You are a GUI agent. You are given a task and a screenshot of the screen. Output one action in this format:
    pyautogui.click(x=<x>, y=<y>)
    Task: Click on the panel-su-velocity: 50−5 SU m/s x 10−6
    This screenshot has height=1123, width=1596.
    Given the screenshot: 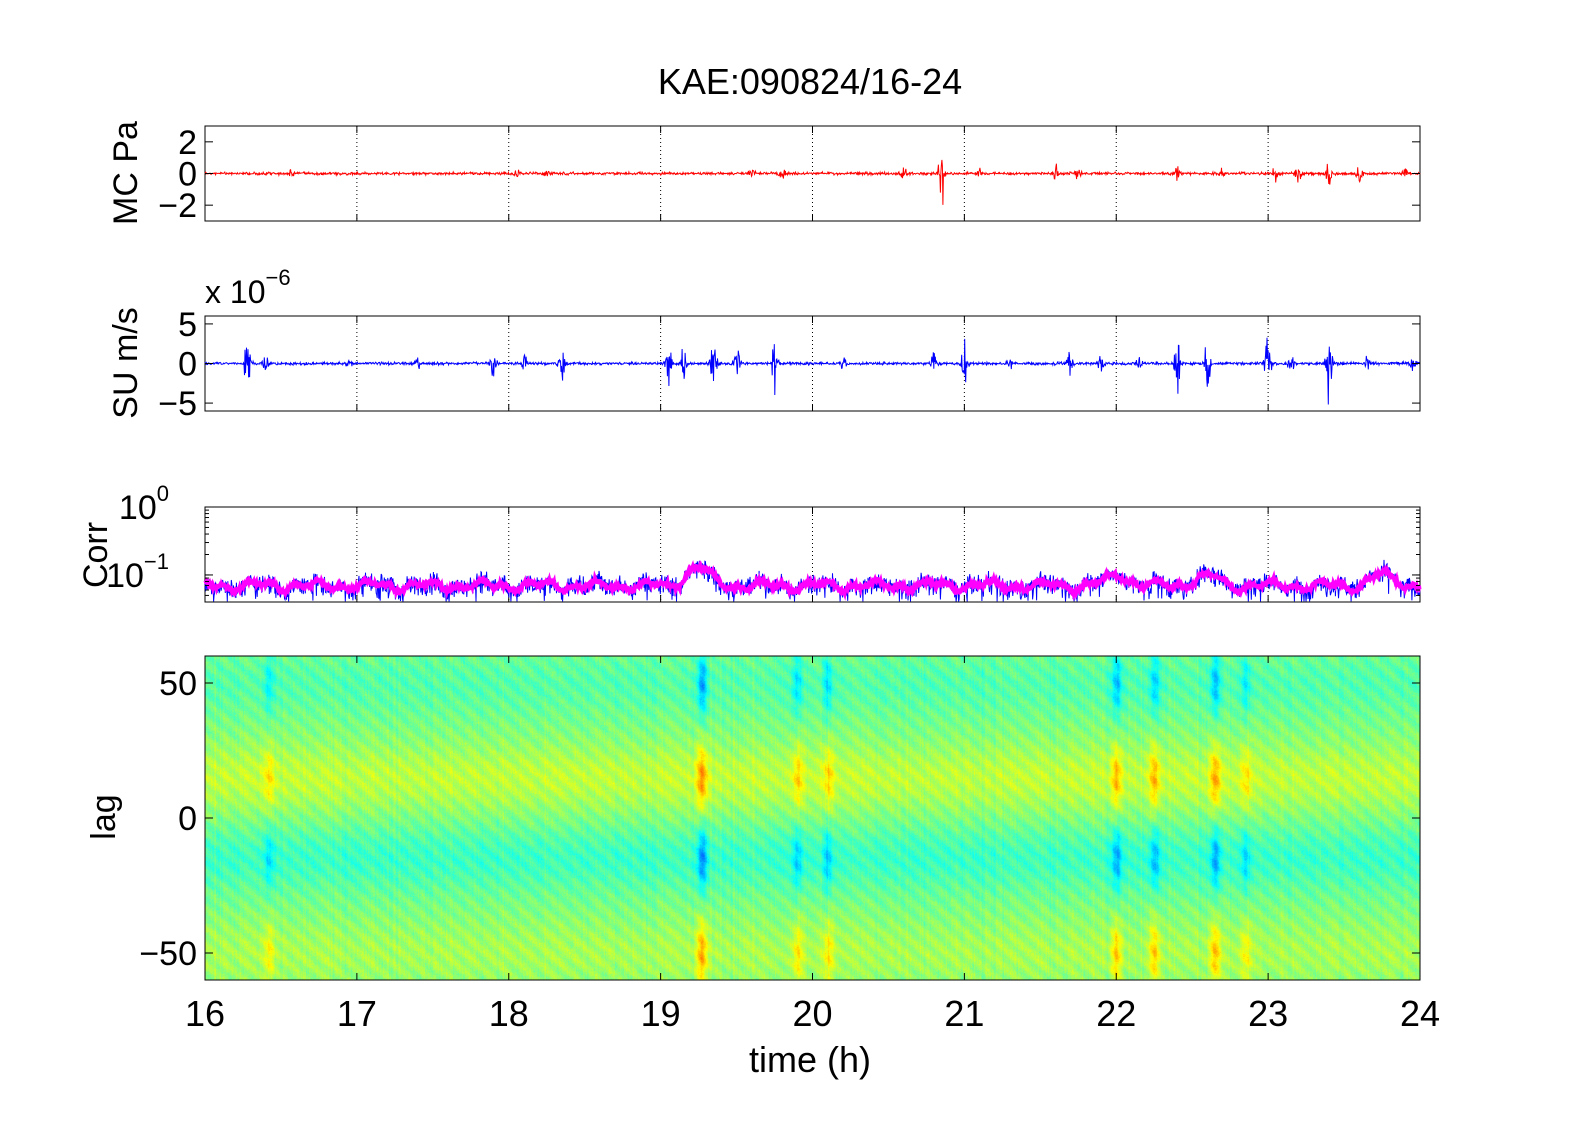 What is the action you would take?
    pyautogui.click(x=764, y=344)
    